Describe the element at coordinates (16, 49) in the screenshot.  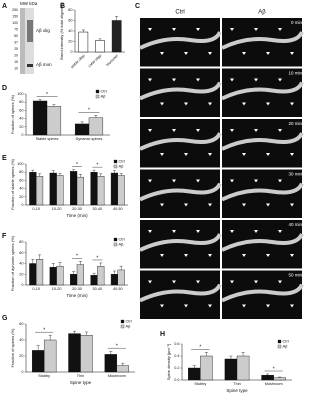
I see `mw-marker: 25` at that location.